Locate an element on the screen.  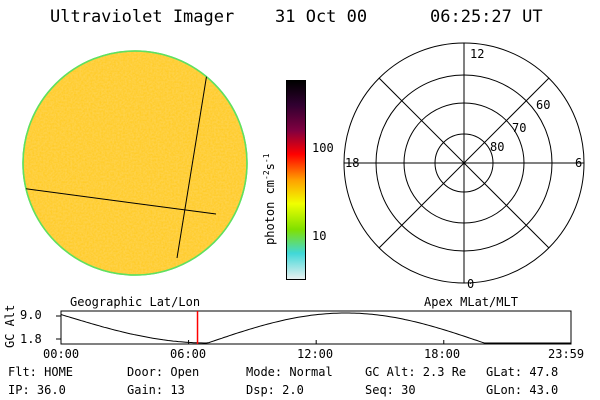
orbit-right-title: Apex MLat/MLT is located at coordinates (471, 302).